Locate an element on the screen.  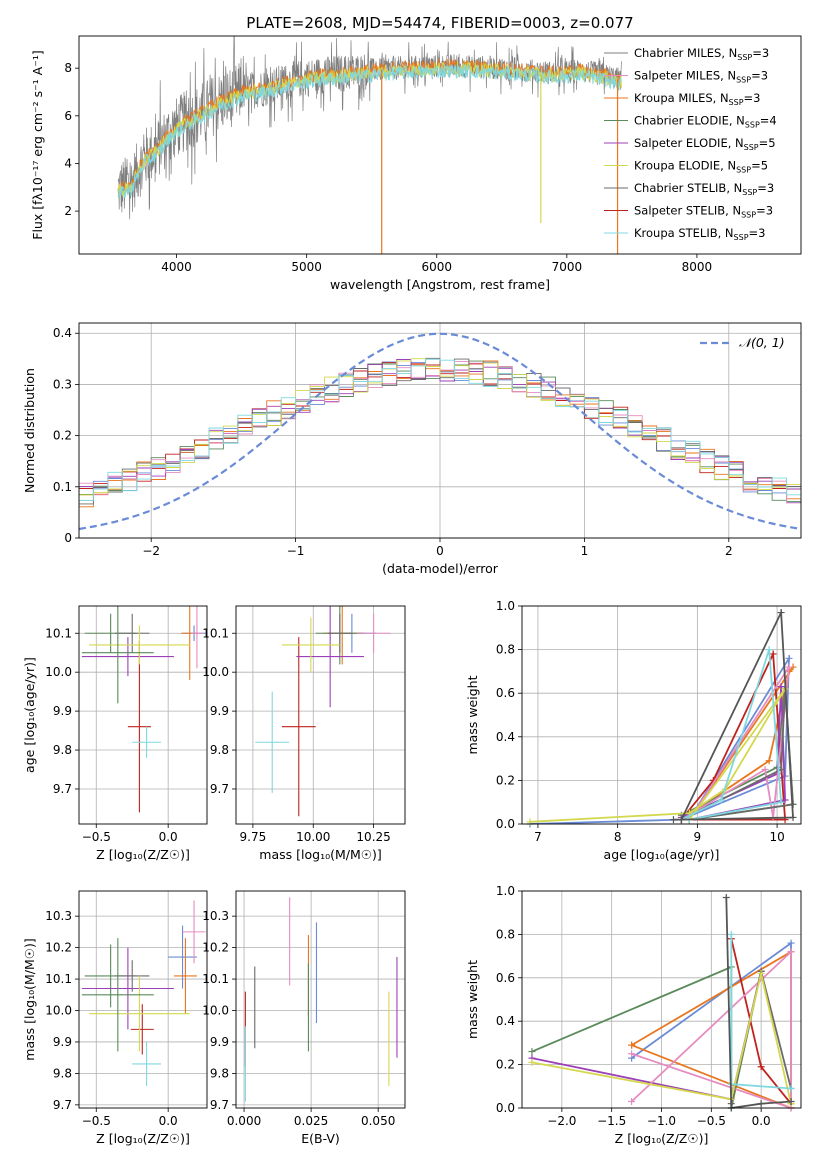
mass_vs_ebv-xlabel: E(B-V) is located at coordinates (320, 1138).